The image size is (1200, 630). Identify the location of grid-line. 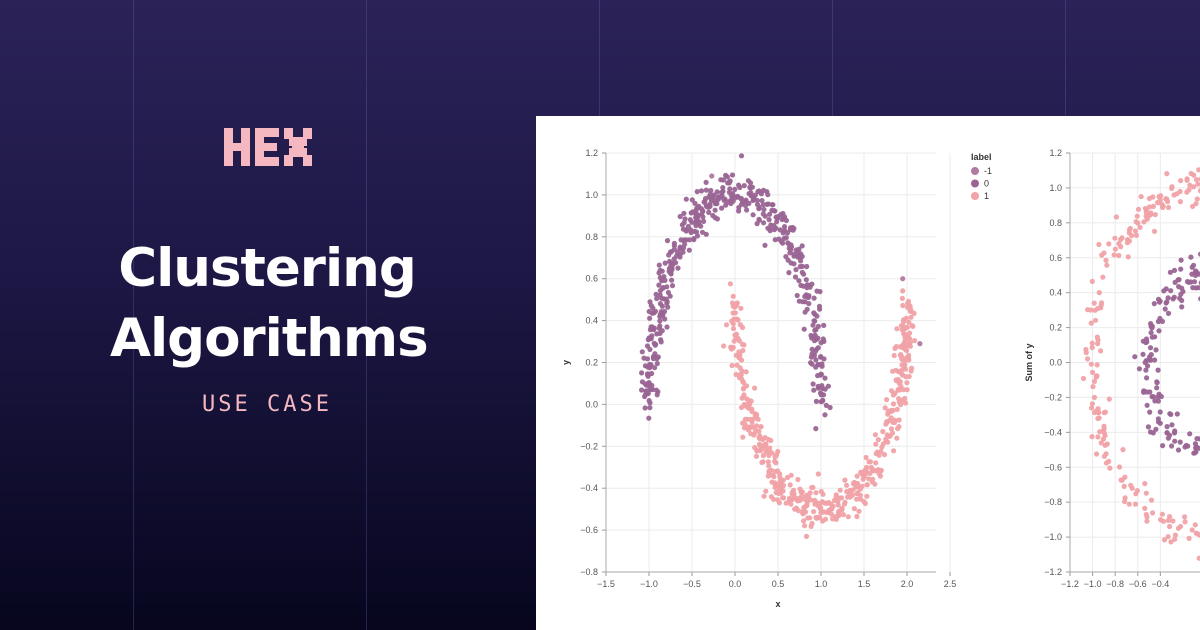
(366, 315).